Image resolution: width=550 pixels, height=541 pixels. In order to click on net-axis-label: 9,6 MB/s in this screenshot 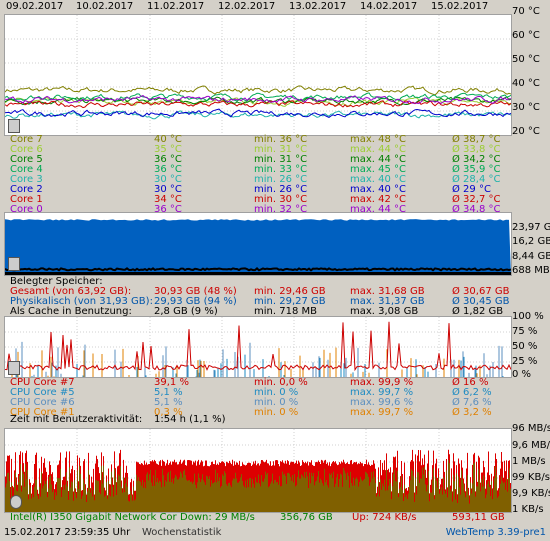, I will do `click(531, 445)`.